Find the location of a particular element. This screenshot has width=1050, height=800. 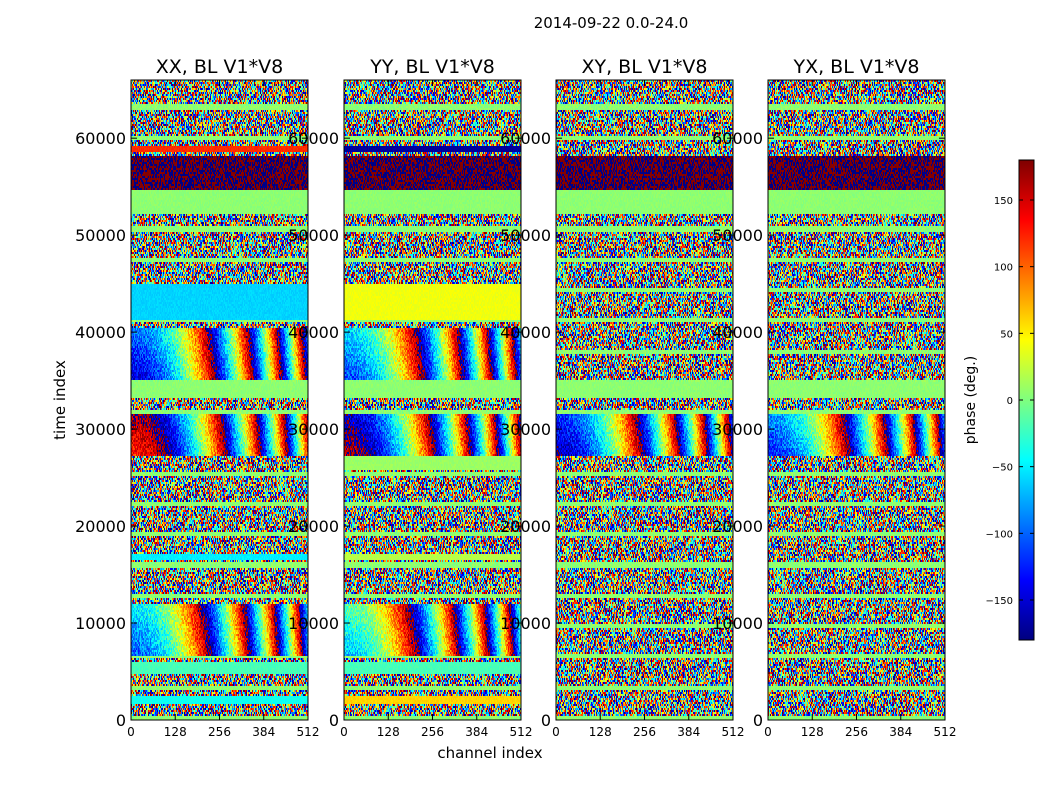

colorbar-tick-label: 50 is located at coordinates (1006, 334).